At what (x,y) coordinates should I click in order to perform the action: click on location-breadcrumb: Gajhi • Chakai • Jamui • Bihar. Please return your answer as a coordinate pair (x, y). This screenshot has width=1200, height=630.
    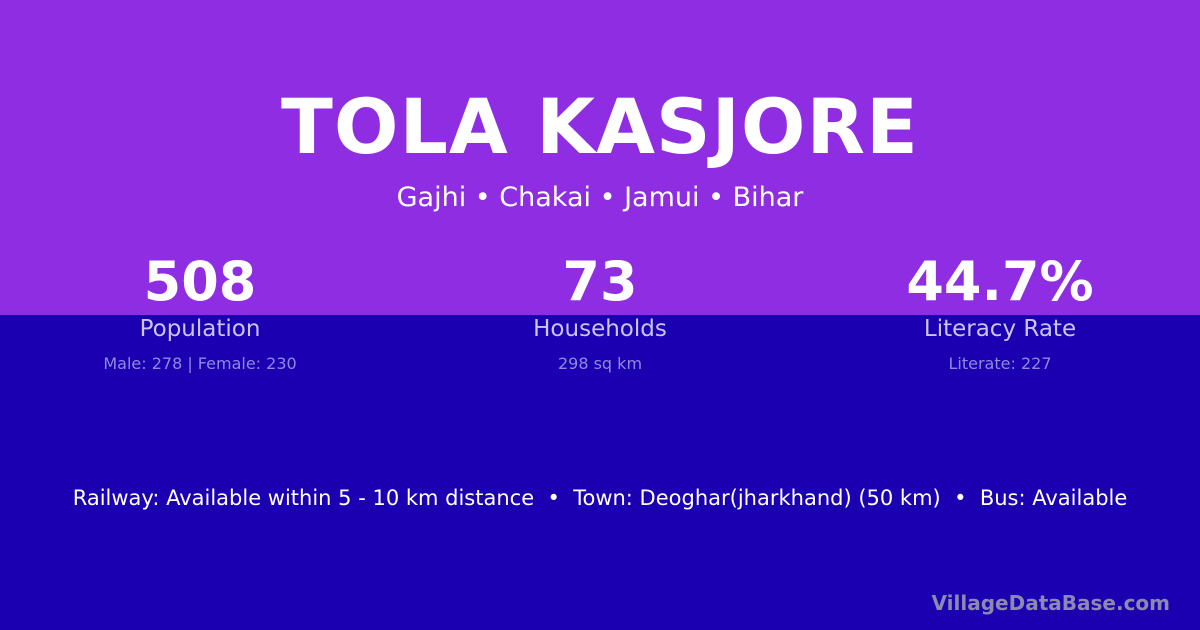
    Looking at the image, I should click on (600, 197).